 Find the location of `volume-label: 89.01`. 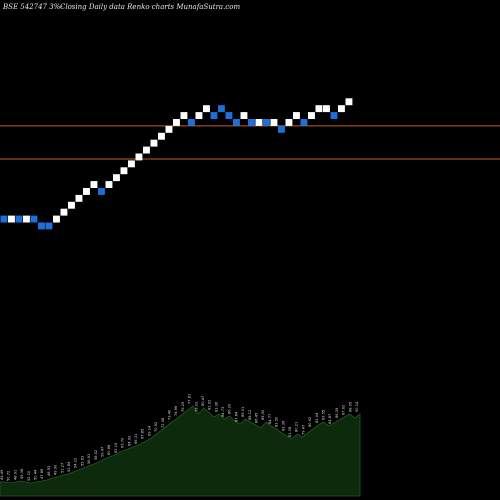

volume-label: 89.01 is located at coordinates (243, 412).